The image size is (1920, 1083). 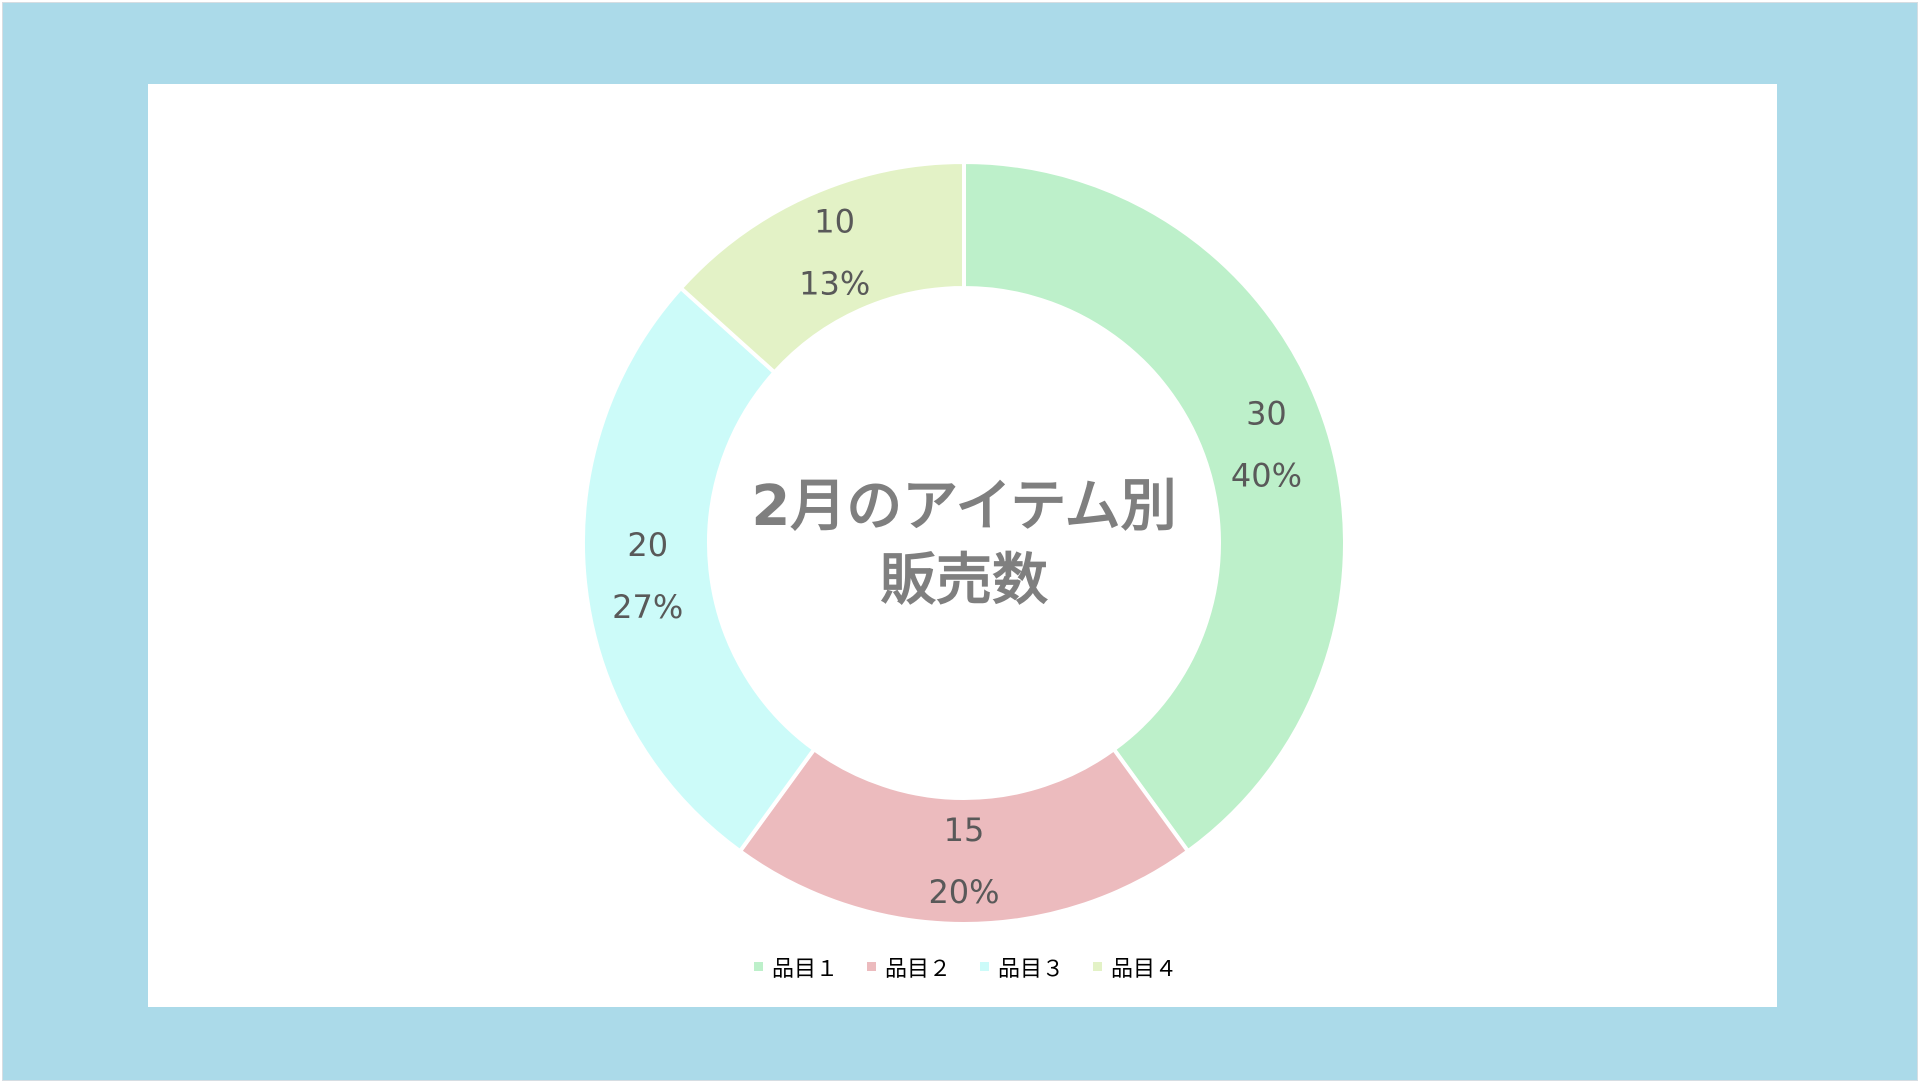 What do you see at coordinates (647, 545) in the screenshot?
I see `data-label-value-3: 20` at bounding box center [647, 545].